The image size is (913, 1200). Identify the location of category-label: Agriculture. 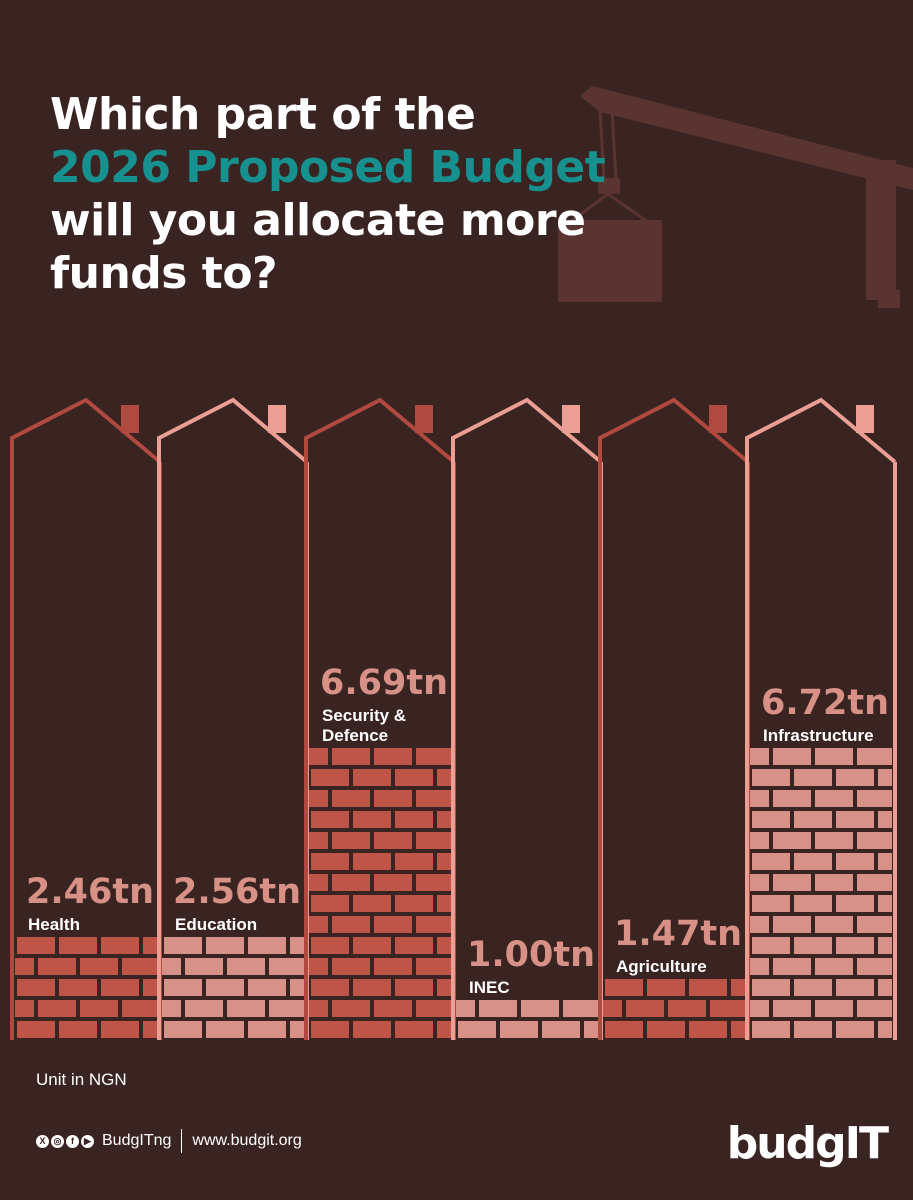
(661, 966).